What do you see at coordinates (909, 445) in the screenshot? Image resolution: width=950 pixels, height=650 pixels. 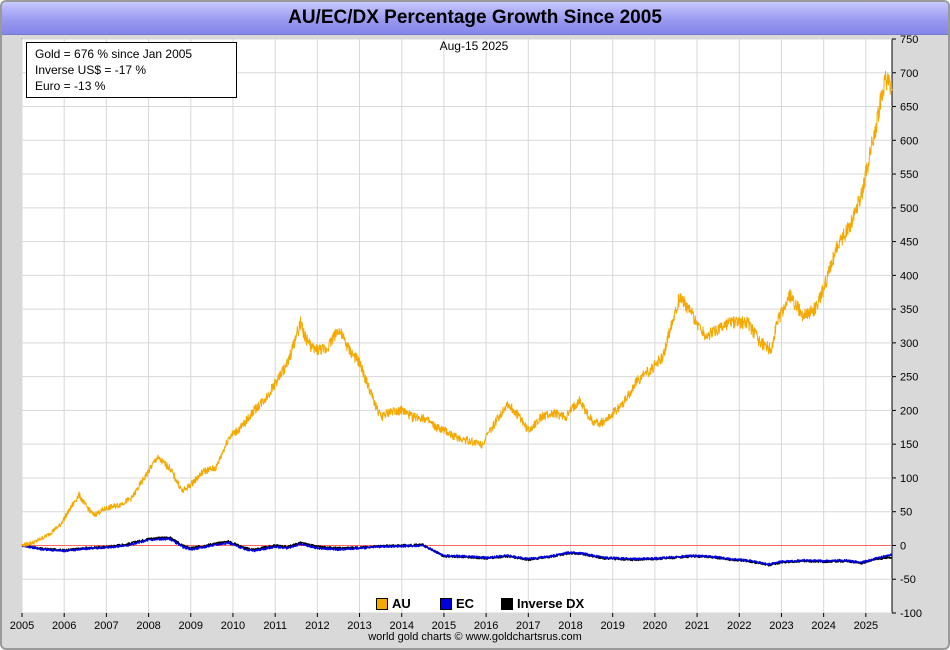 I see `y-tick-label: 150` at bounding box center [909, 445].